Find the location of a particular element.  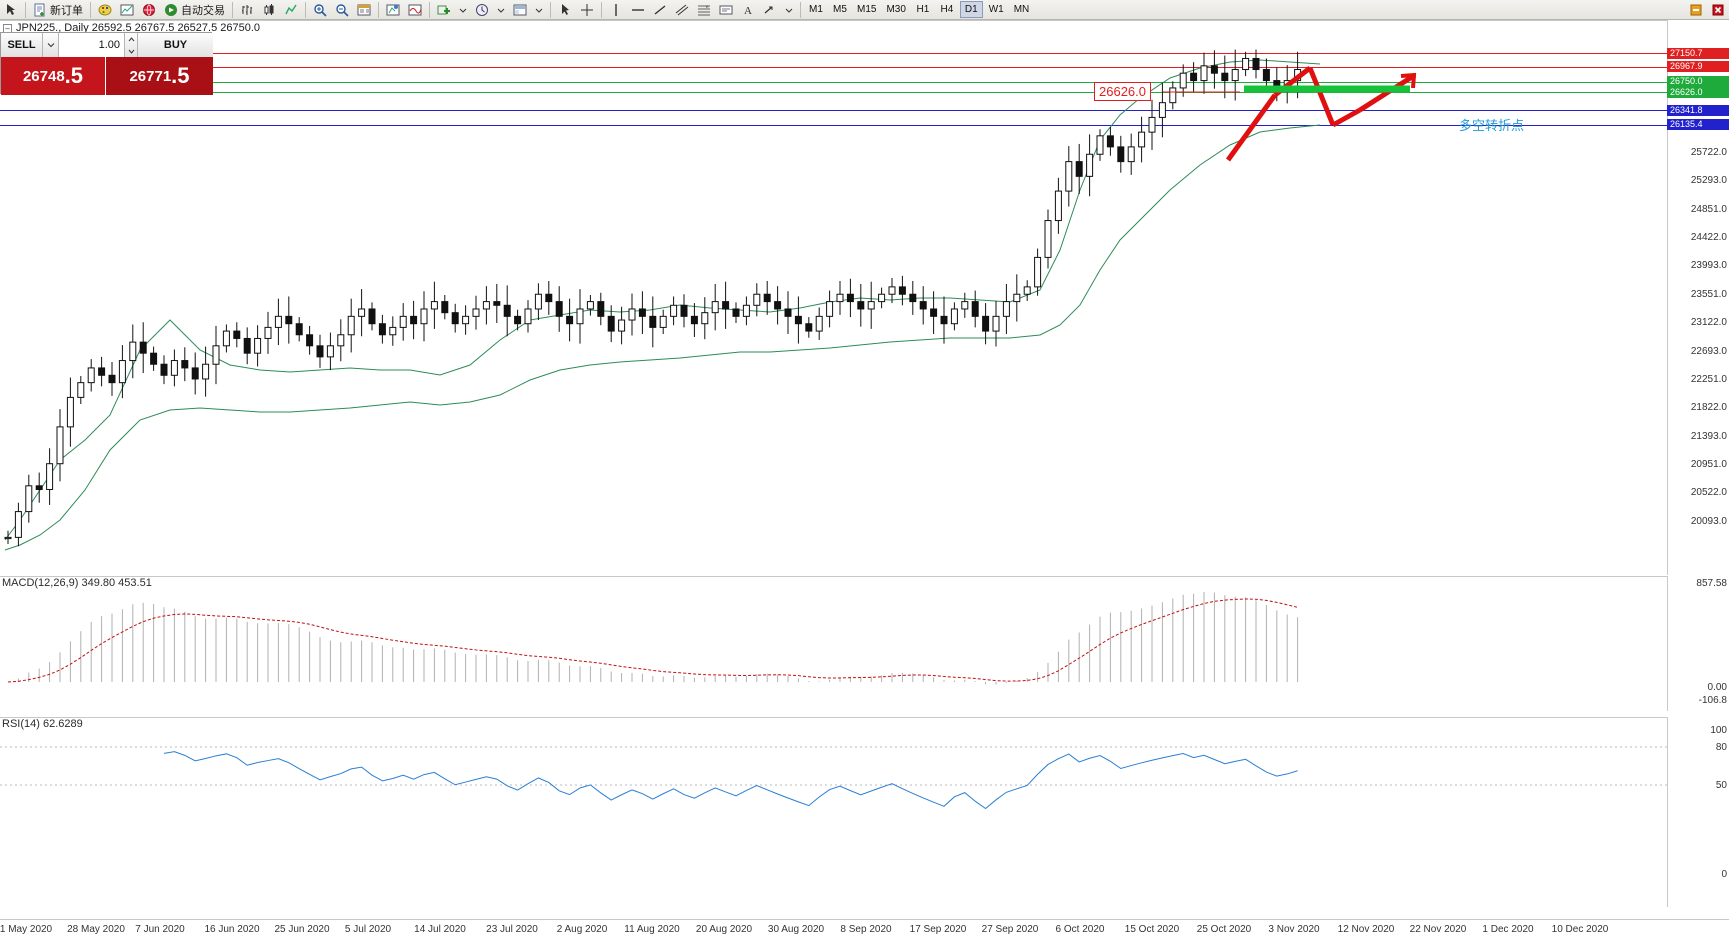

bid-frac: .5 is located at coordinates (74, 75).